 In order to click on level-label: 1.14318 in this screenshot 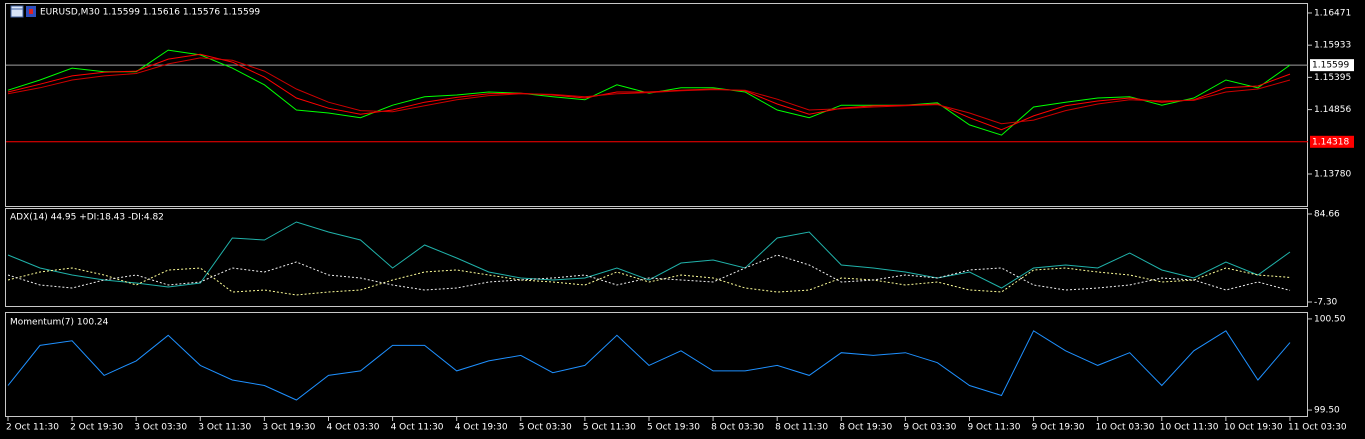, I will do `click(1330, 142)`.